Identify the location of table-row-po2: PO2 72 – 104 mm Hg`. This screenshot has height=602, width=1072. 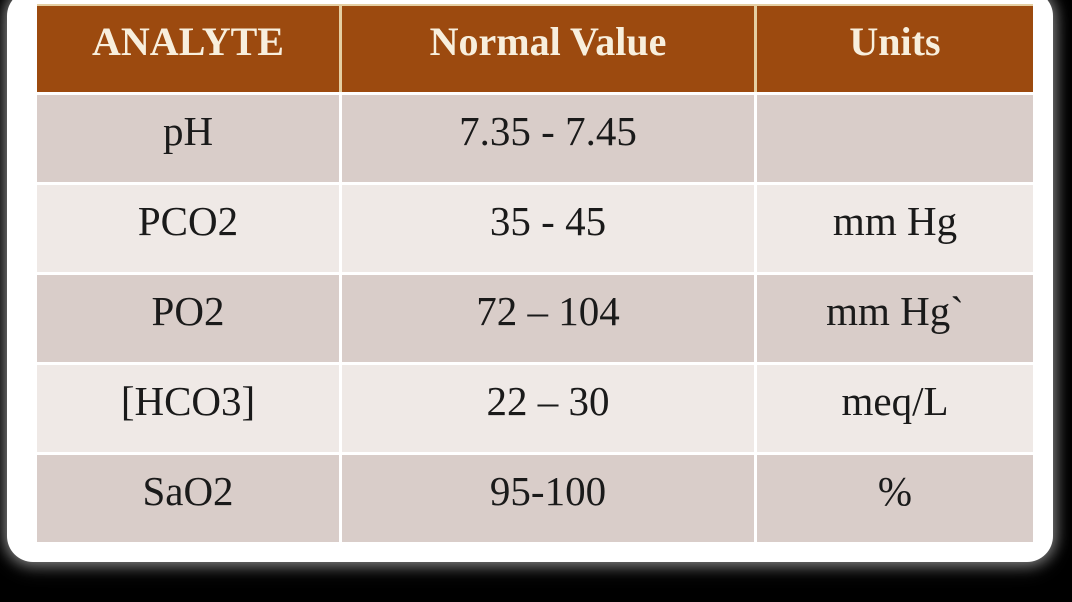
(535, 318).